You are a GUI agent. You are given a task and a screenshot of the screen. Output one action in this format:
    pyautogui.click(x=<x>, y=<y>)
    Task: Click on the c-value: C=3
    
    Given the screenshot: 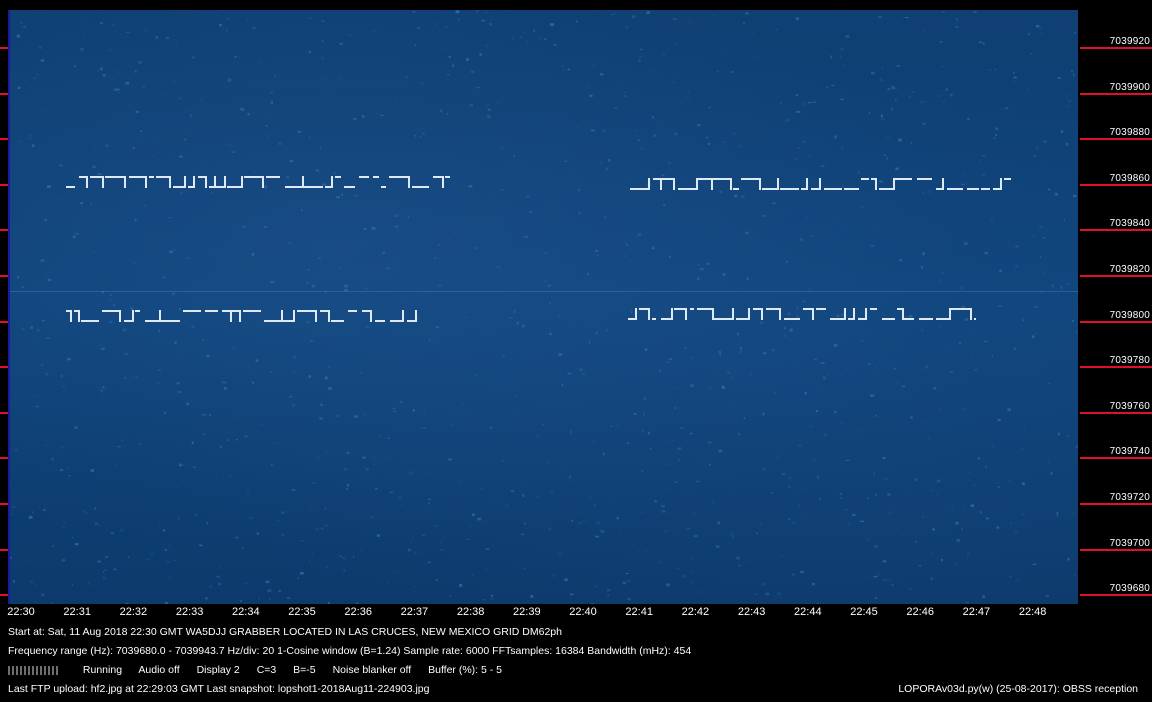 What is the action you would take?
    pyautogui.click(x=266, y=670)
    